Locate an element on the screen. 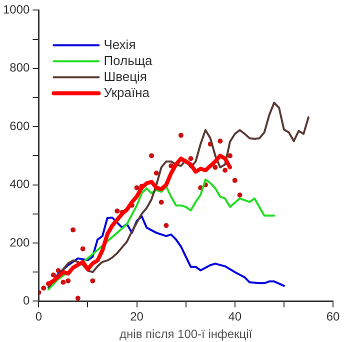  y-tick-label: 200 is located at coordinates (20, 242).